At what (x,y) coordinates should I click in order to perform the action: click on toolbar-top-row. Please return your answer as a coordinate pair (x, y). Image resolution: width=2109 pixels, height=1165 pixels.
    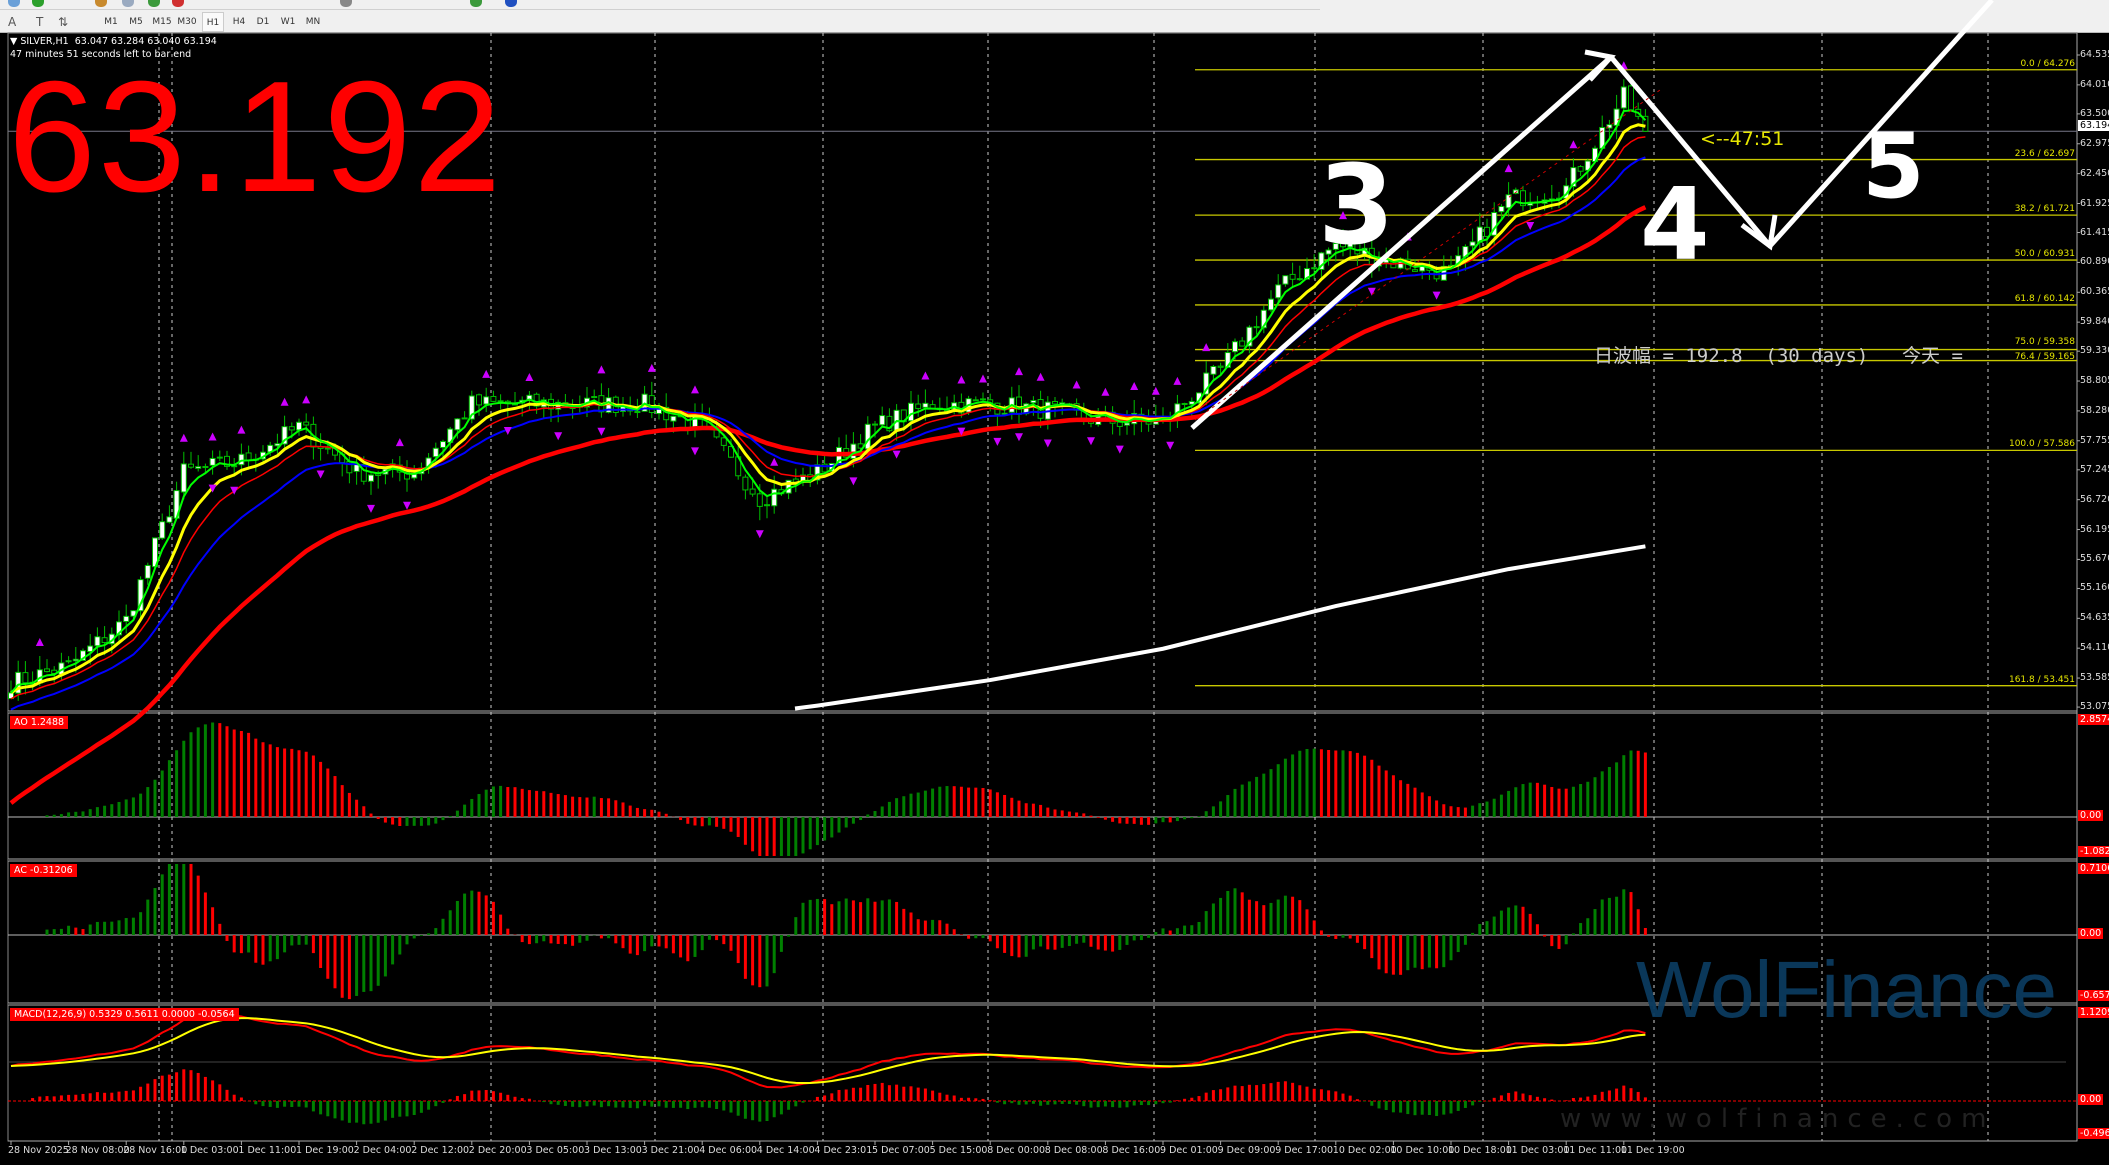
    Looking at the image, I should click on (660, 5).